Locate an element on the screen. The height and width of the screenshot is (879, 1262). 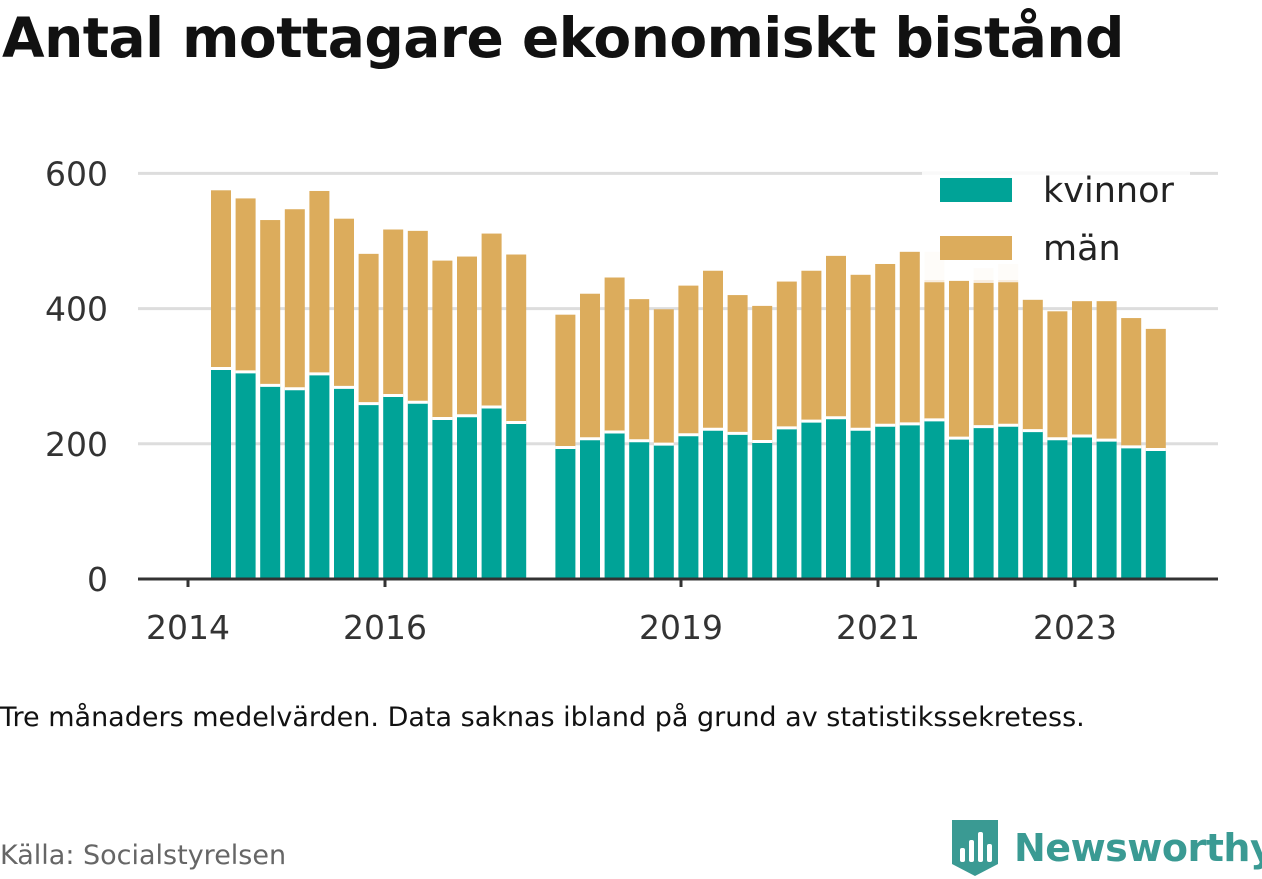
x-axis: 2014 2016 2019 2021 2023 is located at coordinates (678, 612).